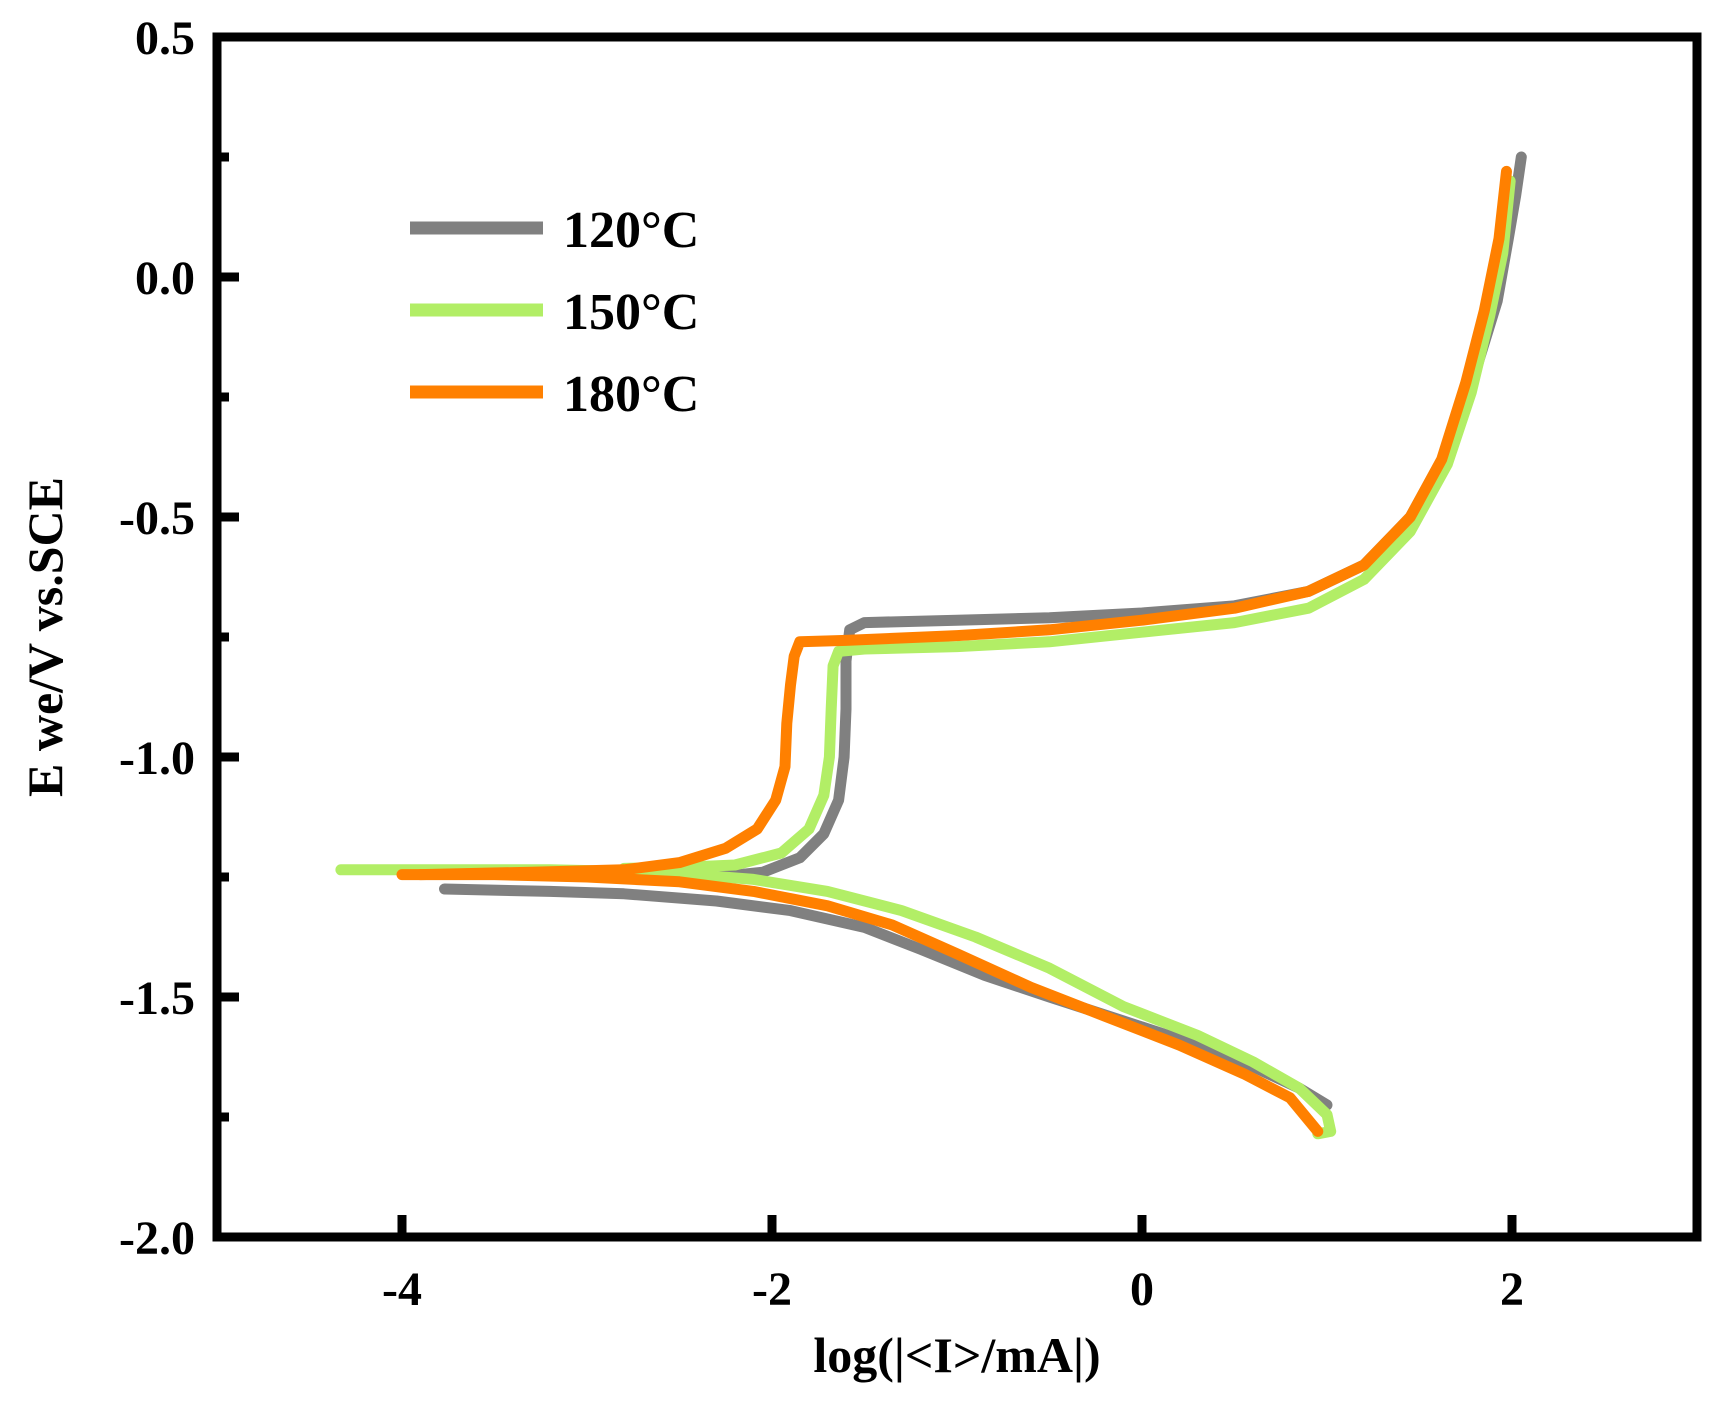 The height and width of the screenshot is (1402, 1721). What do you see at coordinates (631, 394) in the screenshot?
I see `legend-label-180c: 180°C` at bounding box center [631, 394].